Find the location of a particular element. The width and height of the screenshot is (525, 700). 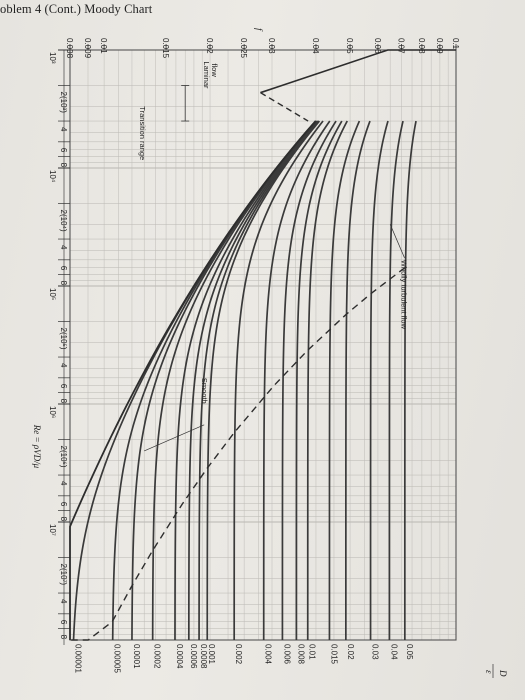

roughness-label: 0.006 is located at coordinates (286, 654).